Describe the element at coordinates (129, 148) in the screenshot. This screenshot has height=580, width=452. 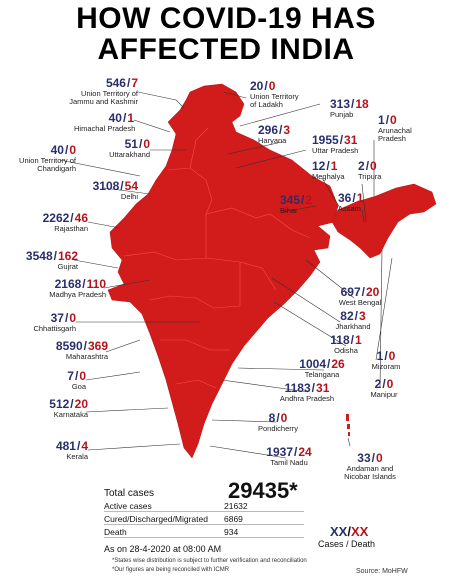
I see `state-label: 51/0 Uttarakhand` at that location.